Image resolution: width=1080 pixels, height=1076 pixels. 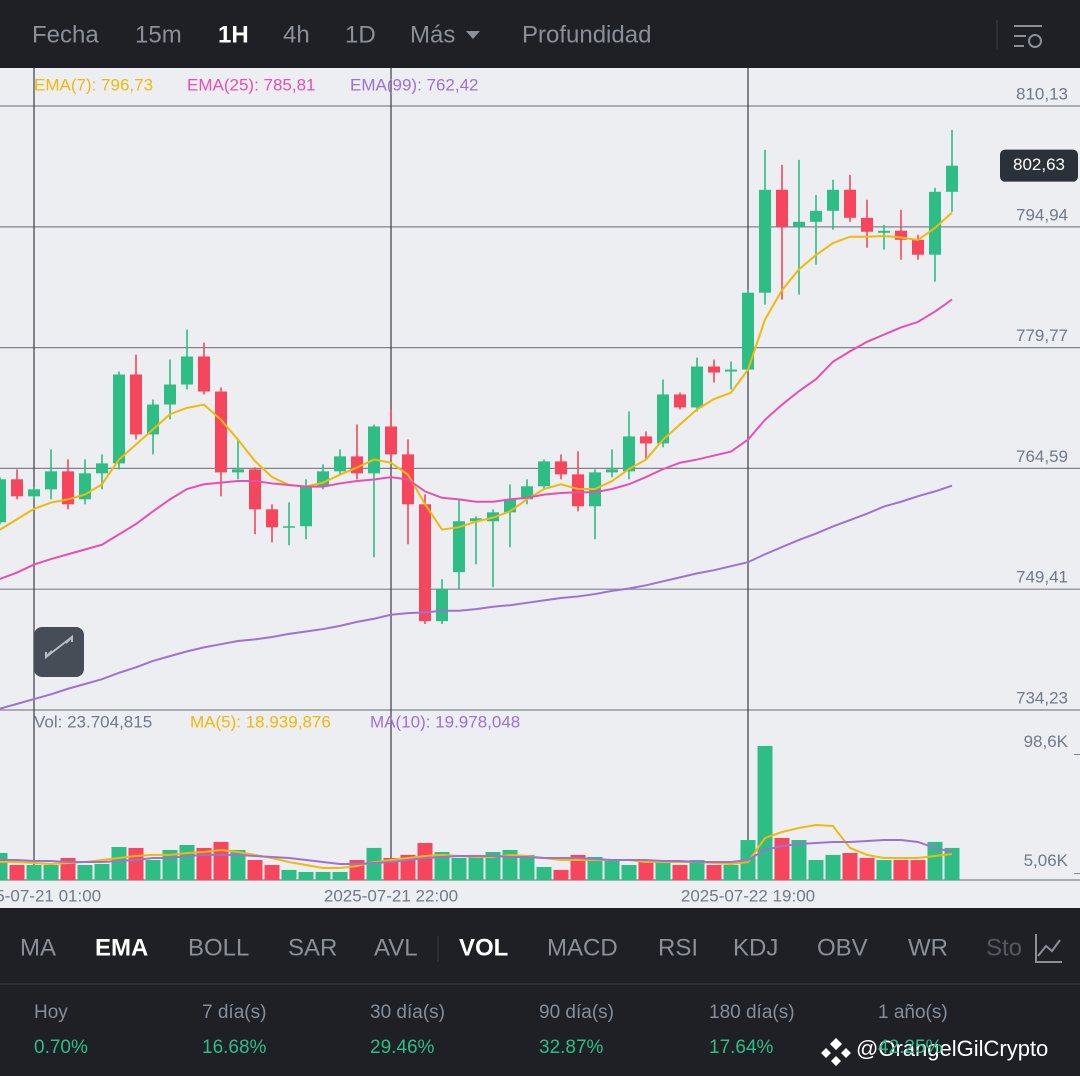 What do you see at coordinates (1042, 93) in the screenshot?
I see `y-tick-label: 810,13` at bounding box center [1042, 93].